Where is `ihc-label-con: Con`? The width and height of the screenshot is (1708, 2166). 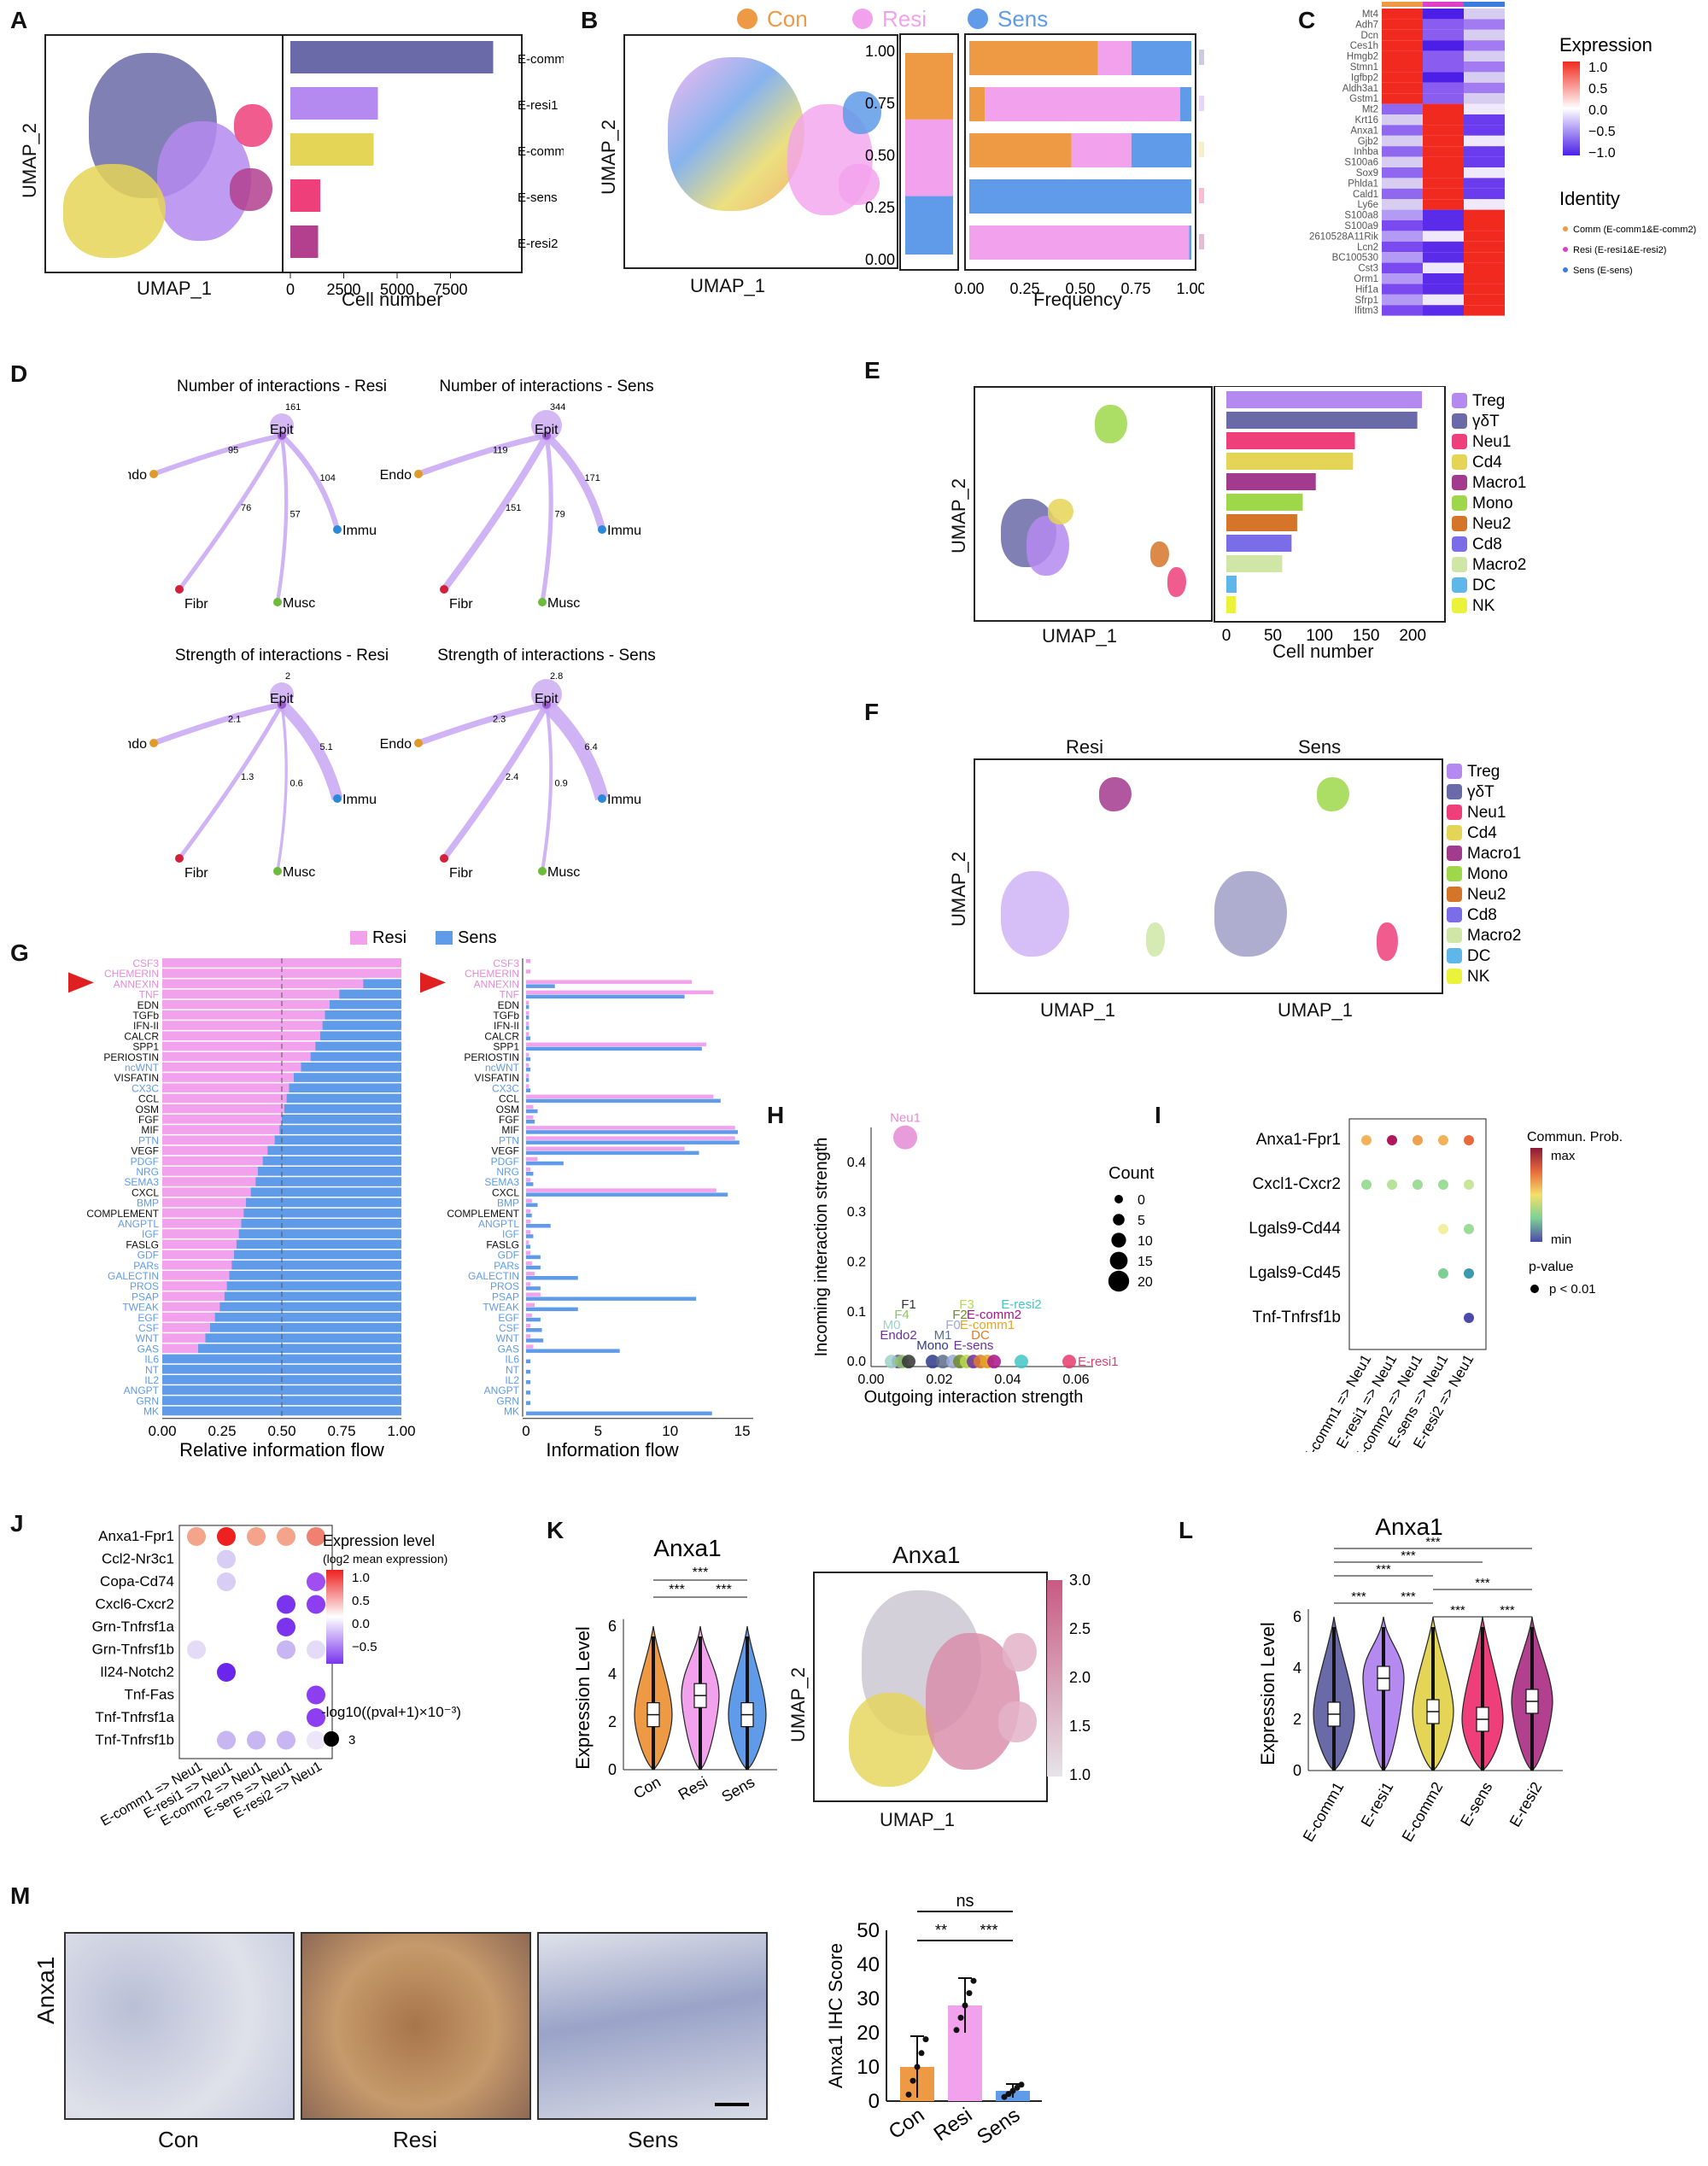 ihc-label-con: Con is located at coordinates (178, 2139).